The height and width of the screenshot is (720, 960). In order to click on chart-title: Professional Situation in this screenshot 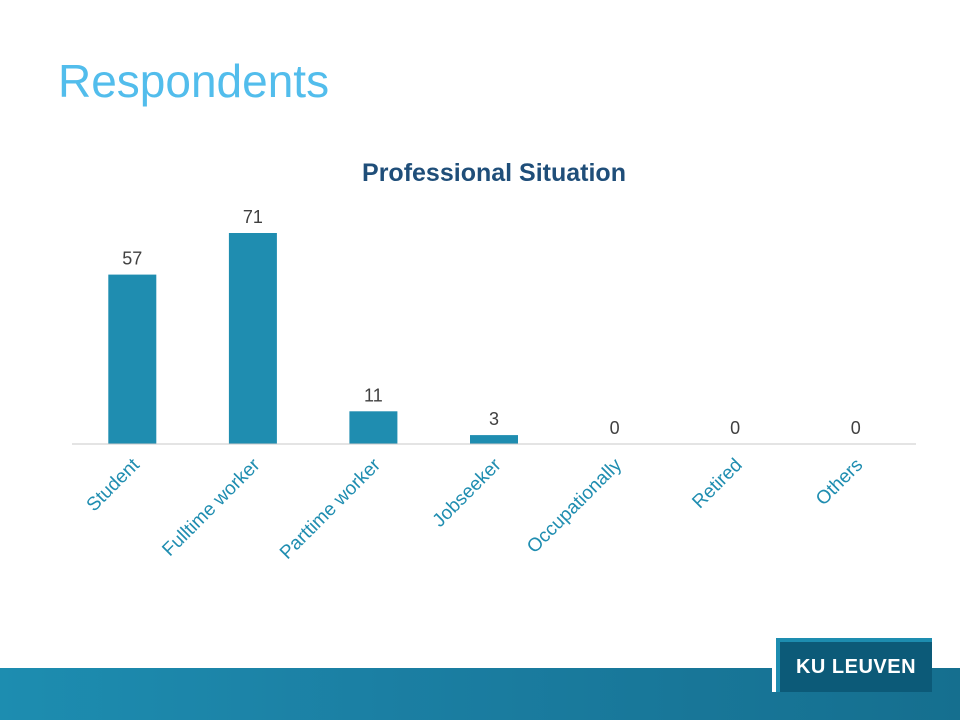, I will do `click(494, 173)`.